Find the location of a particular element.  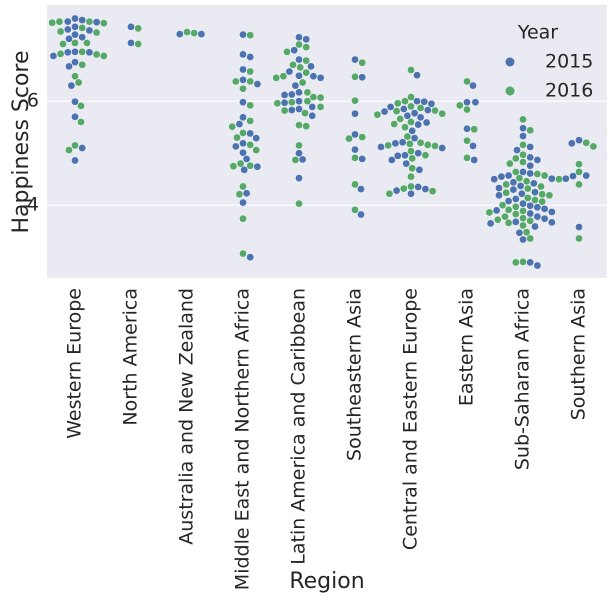

x-tick-label: Central and Eastern Europe is located at coordinates (411, 419).